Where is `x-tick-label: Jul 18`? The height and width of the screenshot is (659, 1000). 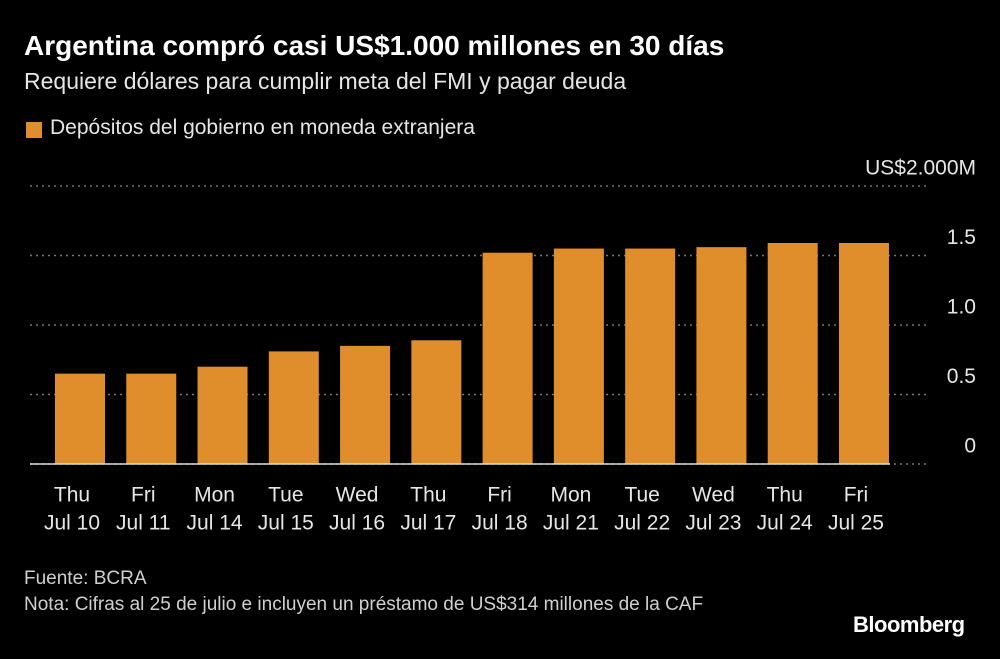
x-tick-label: Jul 18 is located at coordinates (500, 523).